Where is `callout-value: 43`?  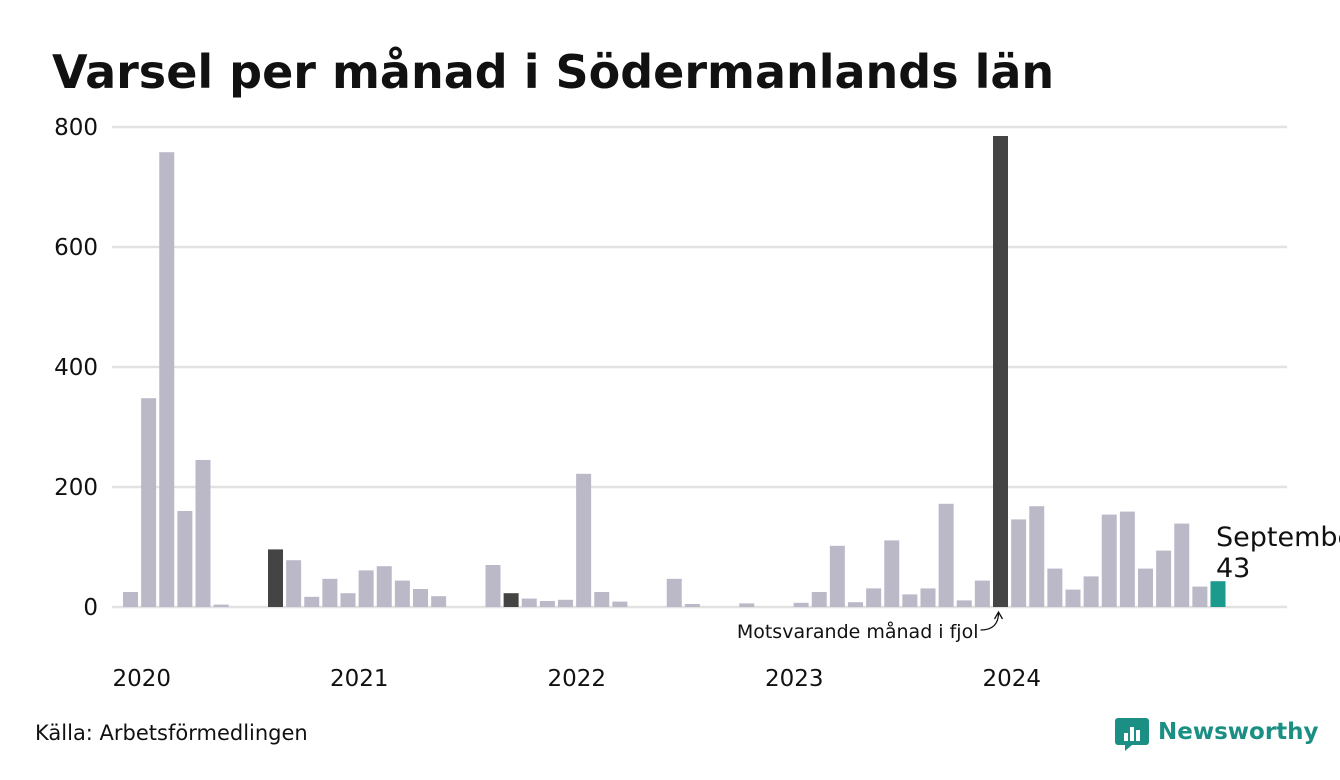
callout-value: 43 is located at coordinates (1233, 568).